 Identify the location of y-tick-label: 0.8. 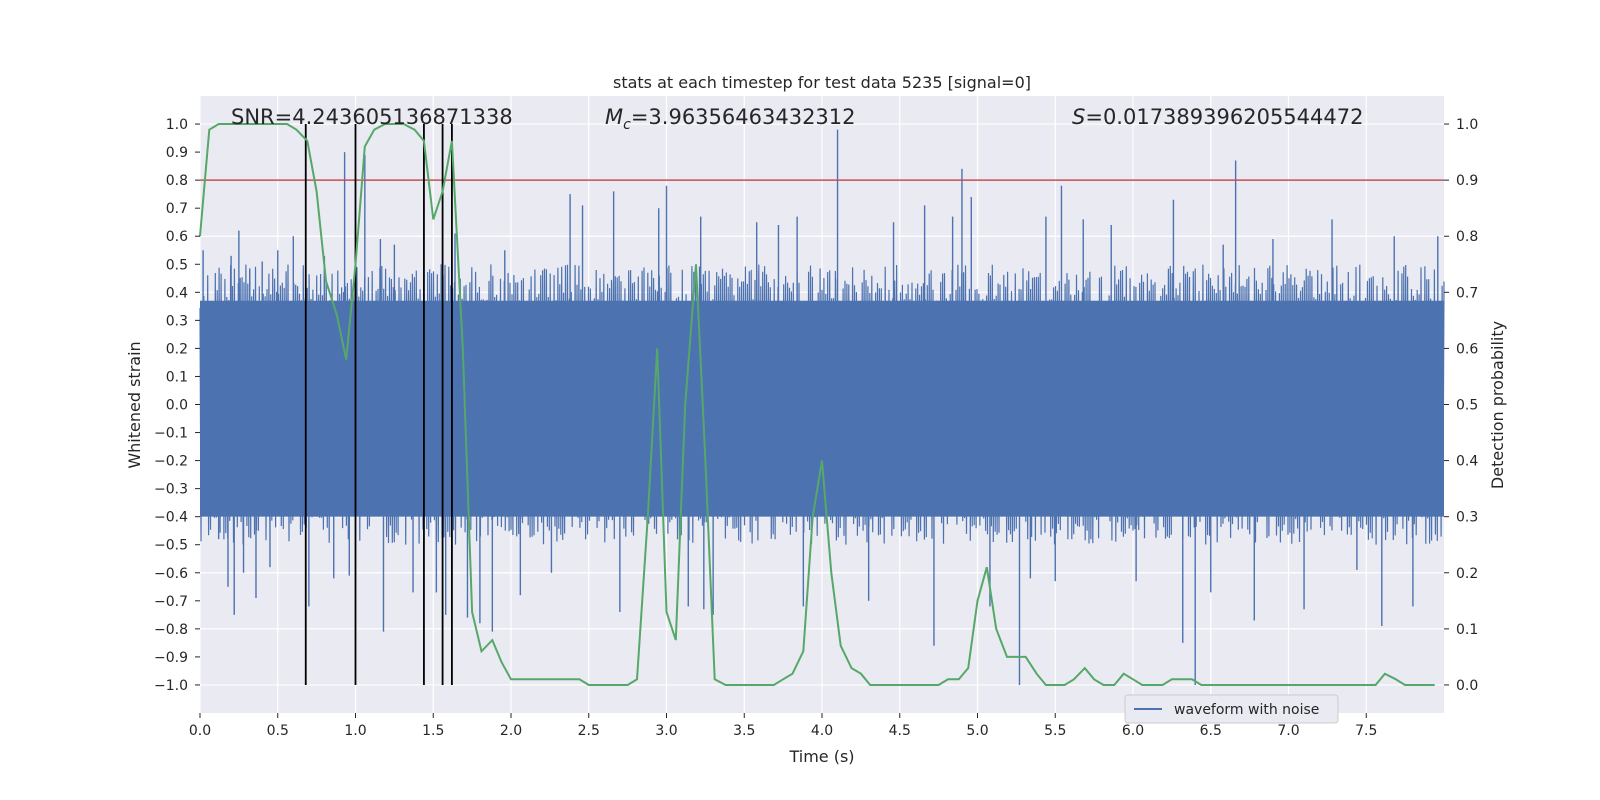
(177, 181).